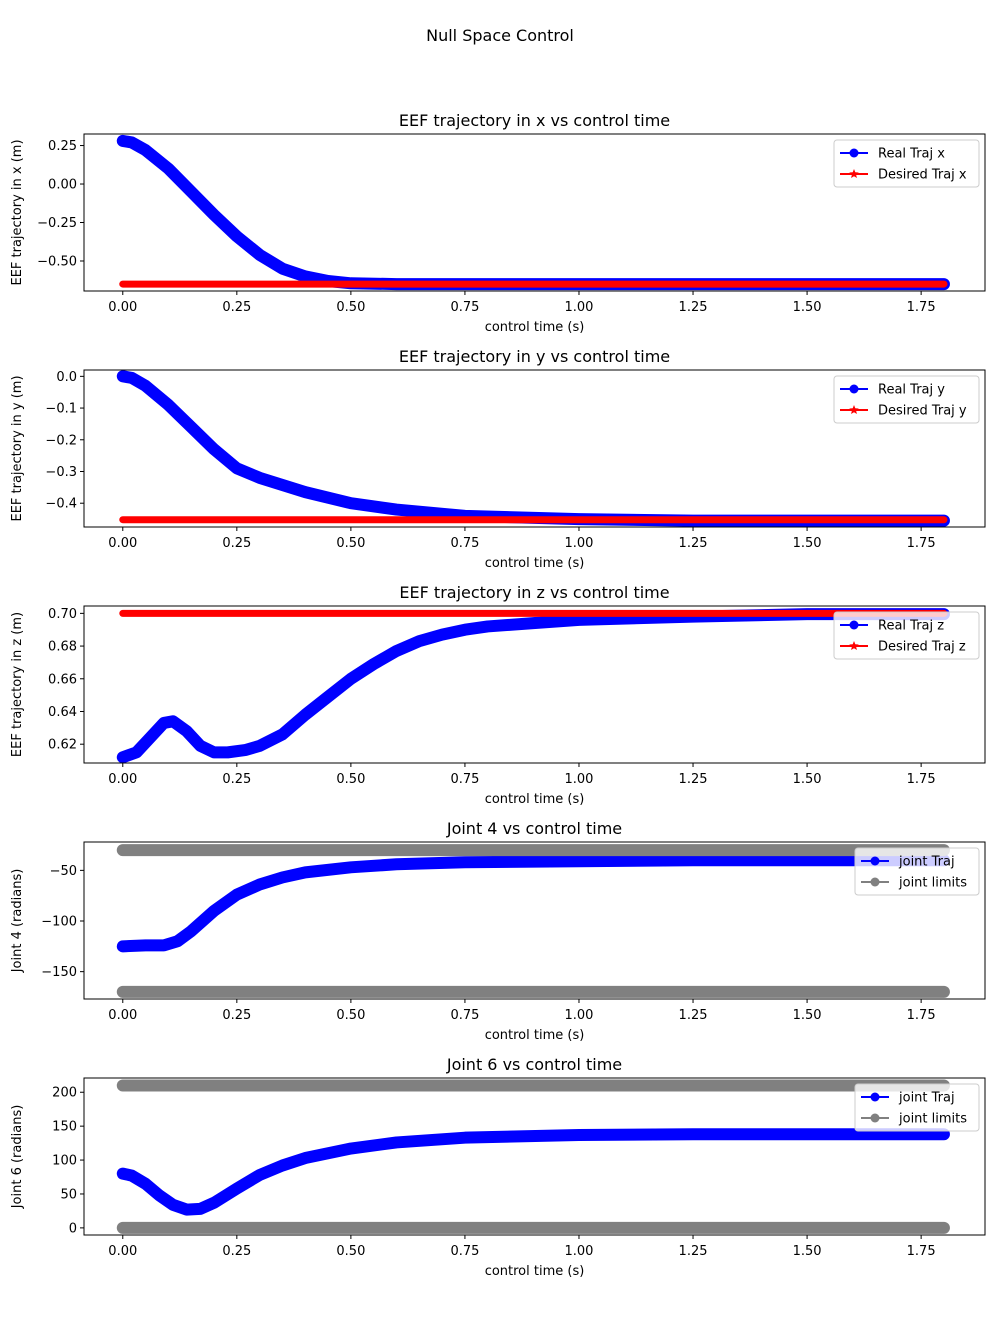 This screenshot has width=1000, height=1333. I want to click on legend: Real Traj z Desired Traj z, so click(906, 635).